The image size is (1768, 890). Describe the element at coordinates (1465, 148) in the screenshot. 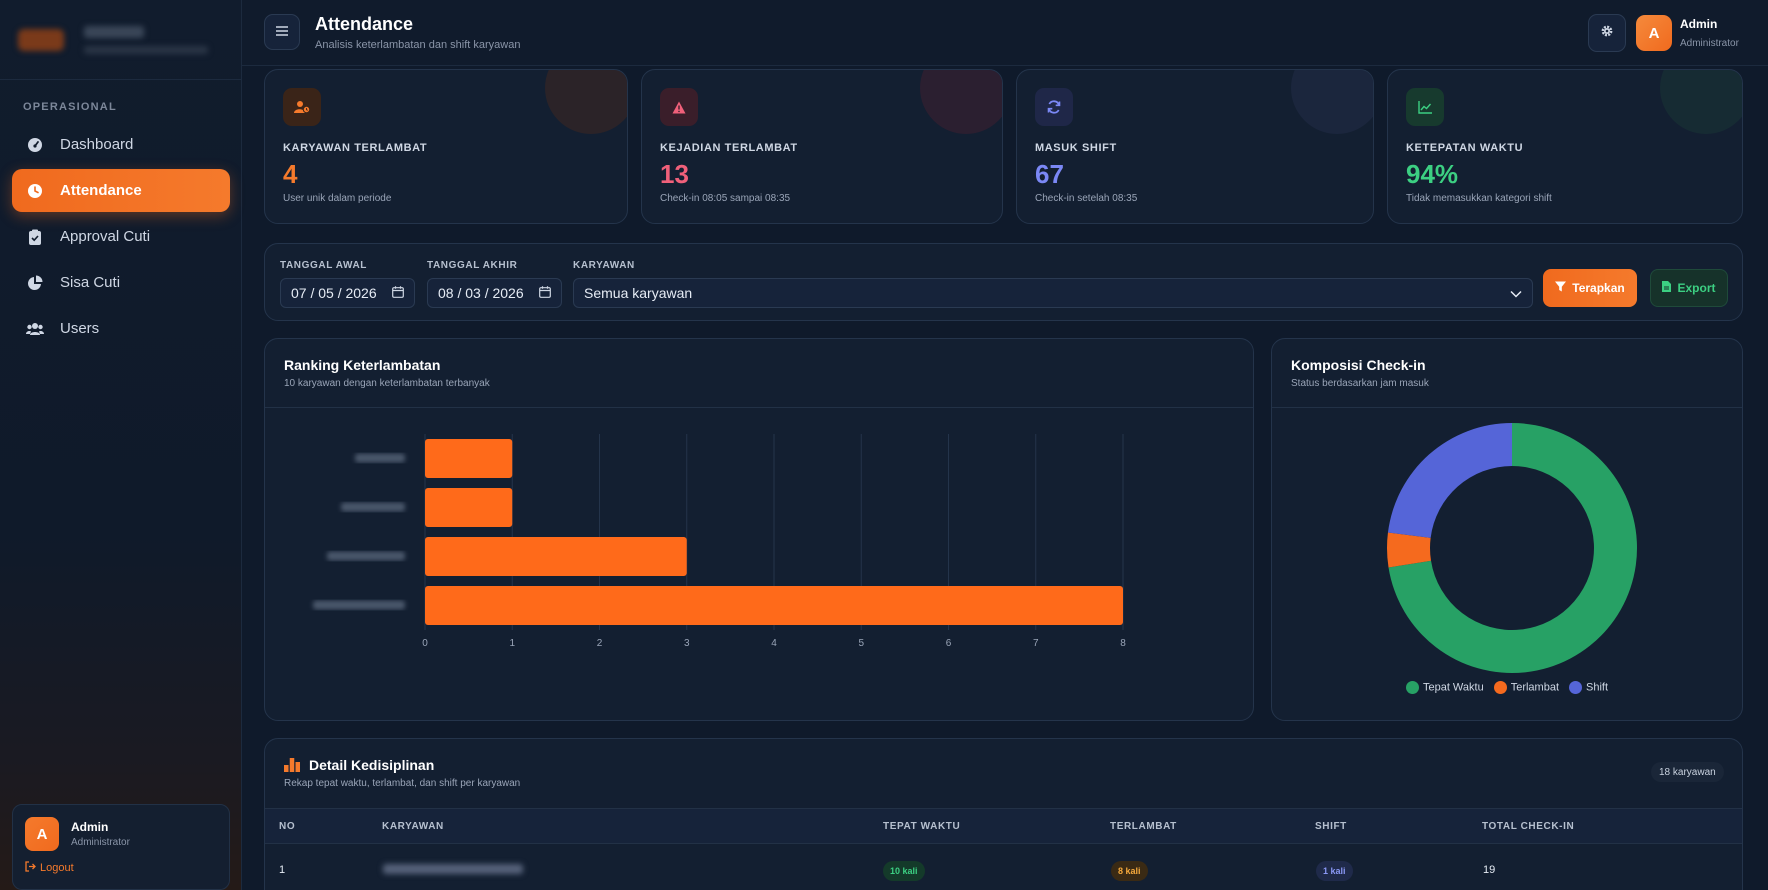

I see `stat-label: KETEPATAN WAKTU` at that location.